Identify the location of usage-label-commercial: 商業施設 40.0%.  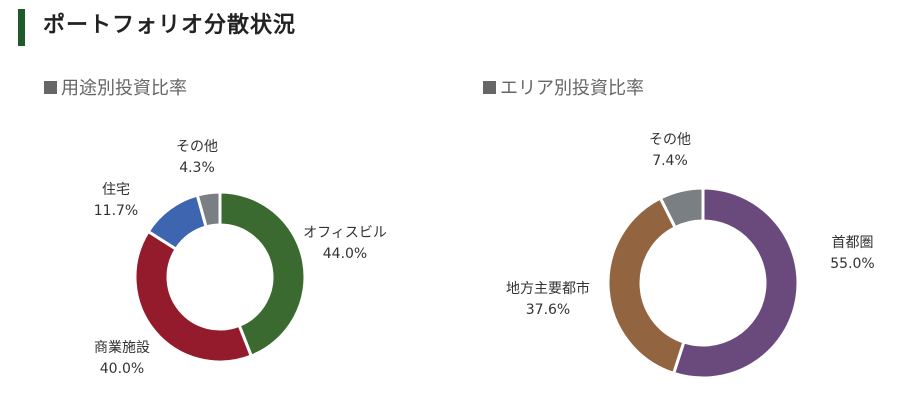
(122, 359).